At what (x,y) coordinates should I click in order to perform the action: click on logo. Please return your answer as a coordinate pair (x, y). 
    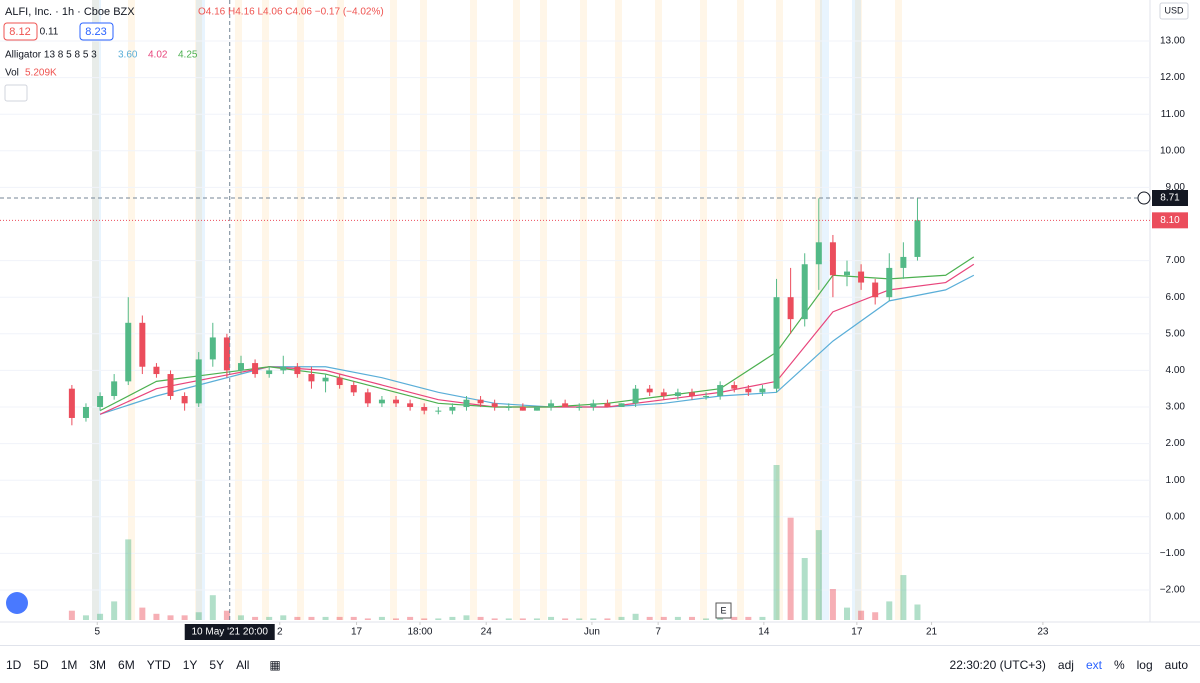
    Looking at the image, I should click on (17, 603).